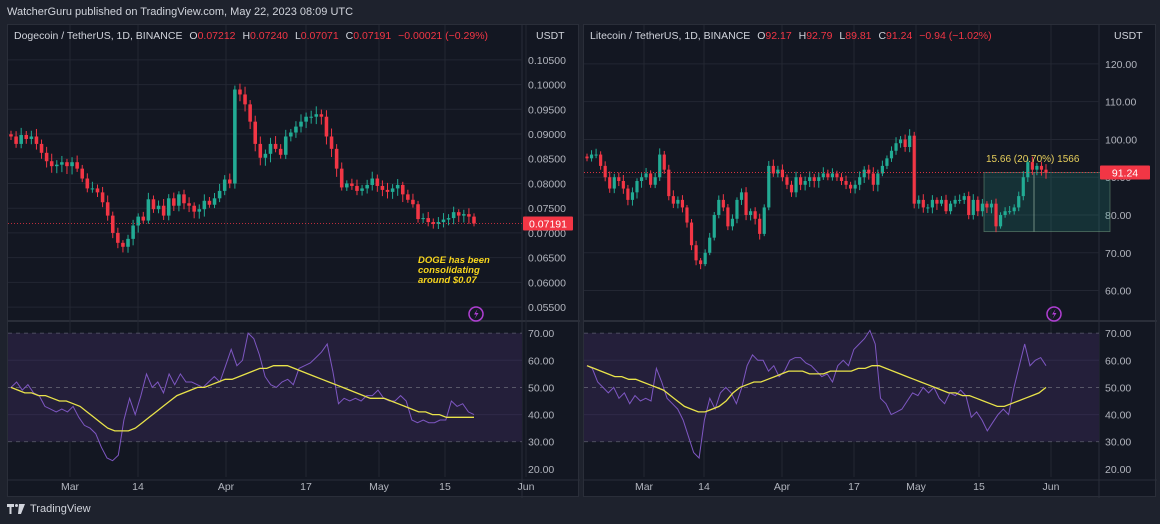 The image size is (1160, 524). What do you see at coordinates (1121, 140) in the screenshot?
I see `price-tick-label: 100.00` at bounding box center [1121, 140].